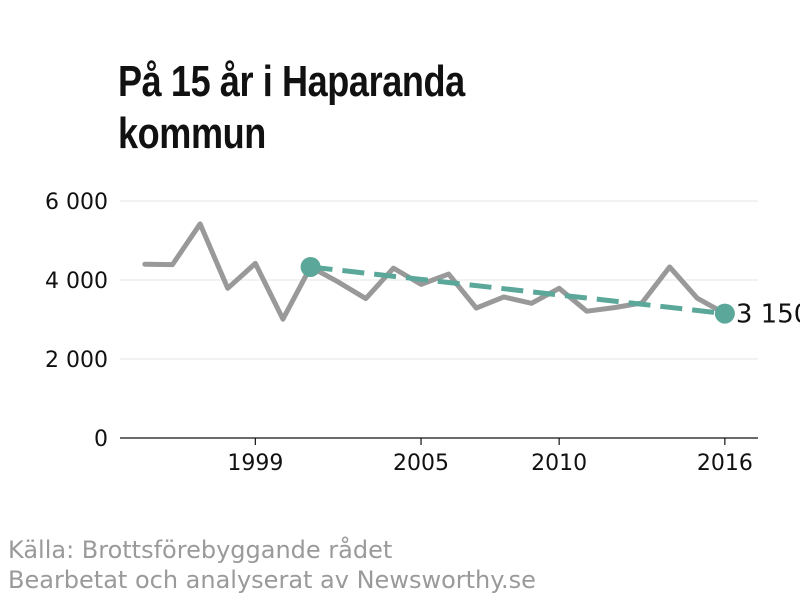  I want to click on y-tick-label: 0, so click(101, 439).